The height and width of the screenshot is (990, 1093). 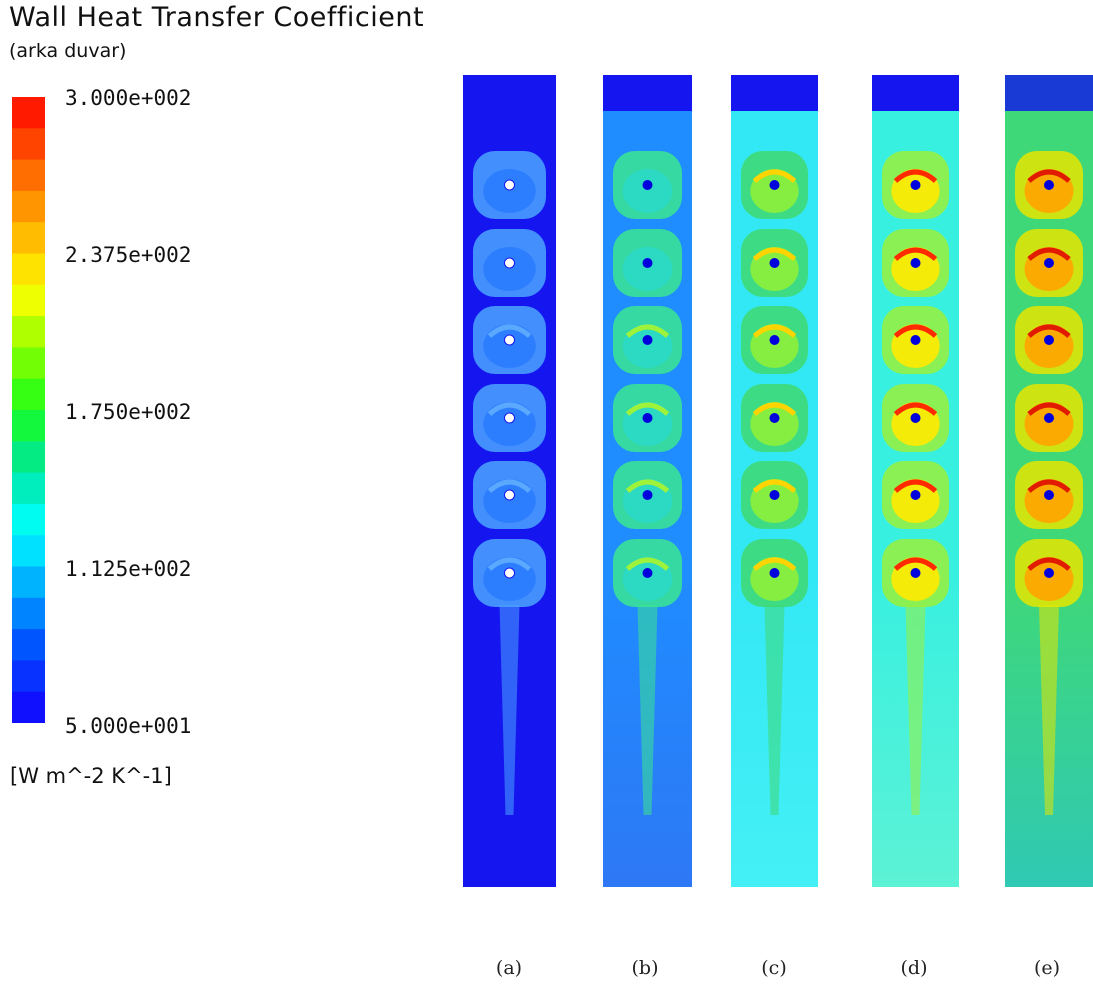 I want to click on panel-b, so click(x=647, y=481).